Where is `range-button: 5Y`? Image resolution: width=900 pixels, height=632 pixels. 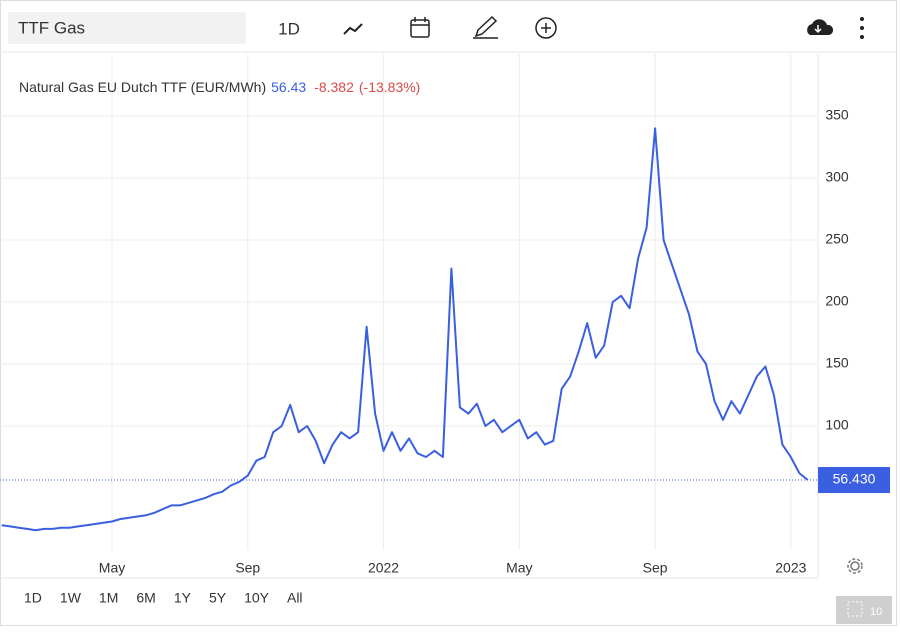
range-button: 5Y is located at coordinates (218, 598).